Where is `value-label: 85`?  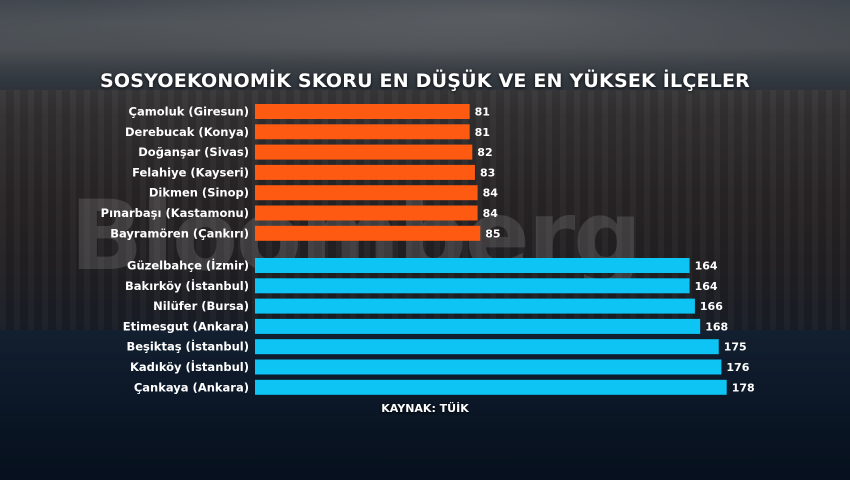
value-label: 85 is located at coordinates (492, 233).